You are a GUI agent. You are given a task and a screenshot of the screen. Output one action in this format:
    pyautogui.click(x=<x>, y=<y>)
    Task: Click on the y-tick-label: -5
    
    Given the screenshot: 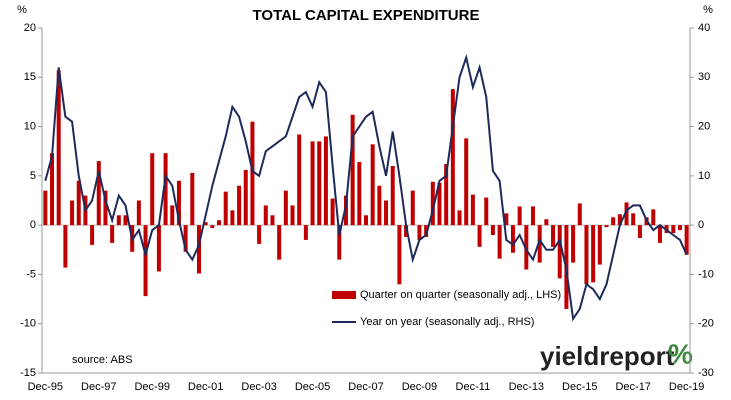 What is the action you would take?
    pyautogui.click(x=31, y=274)
    